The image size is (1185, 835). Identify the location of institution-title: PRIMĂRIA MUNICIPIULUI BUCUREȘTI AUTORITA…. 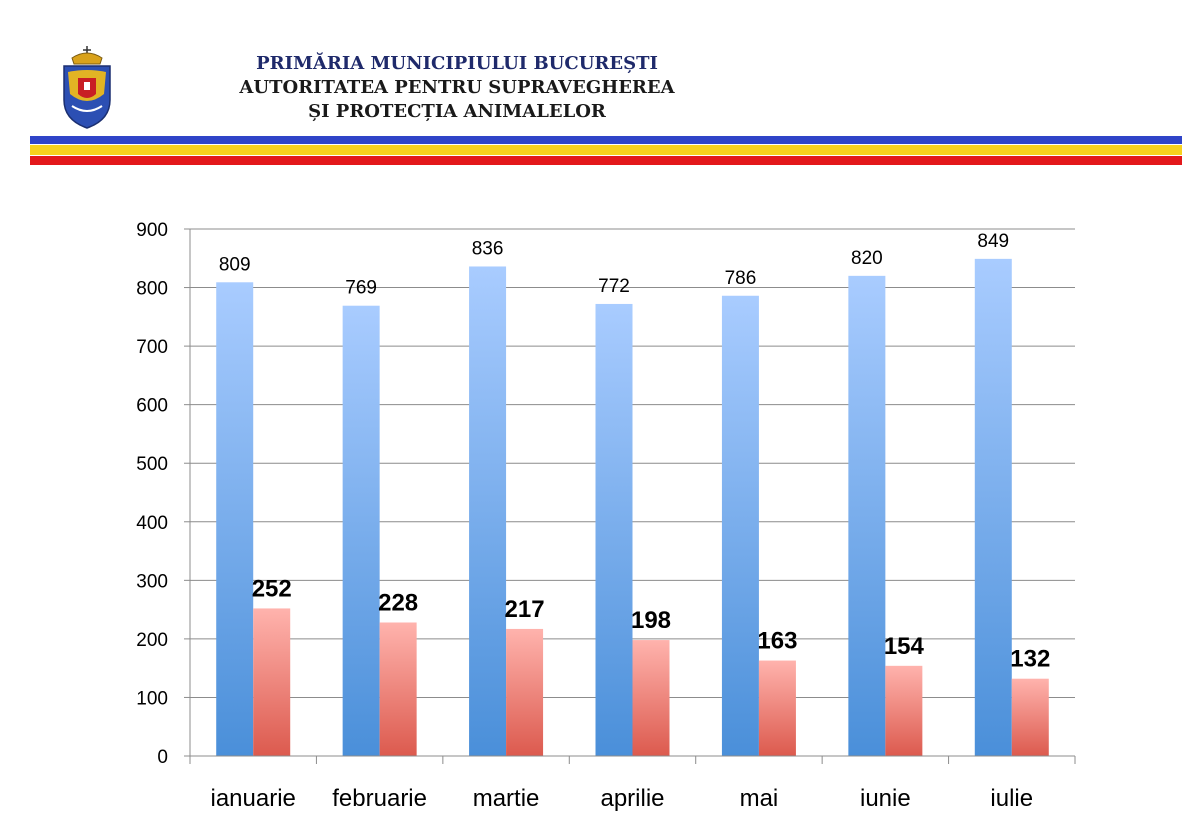
(457, 88).